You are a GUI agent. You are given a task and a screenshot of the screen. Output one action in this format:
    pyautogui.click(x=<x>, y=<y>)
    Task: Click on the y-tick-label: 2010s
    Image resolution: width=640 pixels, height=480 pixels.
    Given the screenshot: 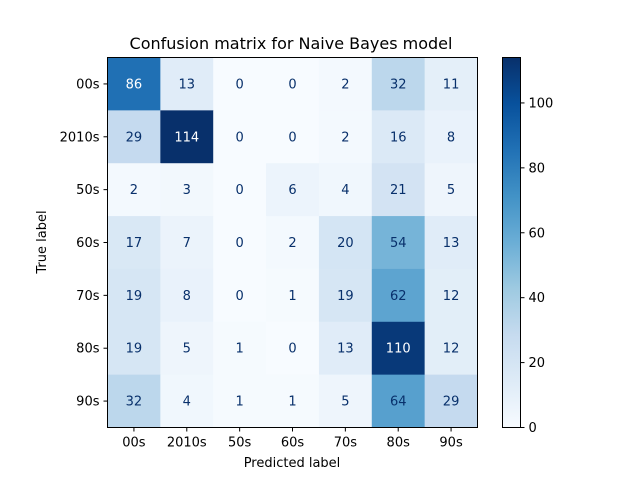 What is the action you would take?
    pyautogui.click(x=80, y=137)
    